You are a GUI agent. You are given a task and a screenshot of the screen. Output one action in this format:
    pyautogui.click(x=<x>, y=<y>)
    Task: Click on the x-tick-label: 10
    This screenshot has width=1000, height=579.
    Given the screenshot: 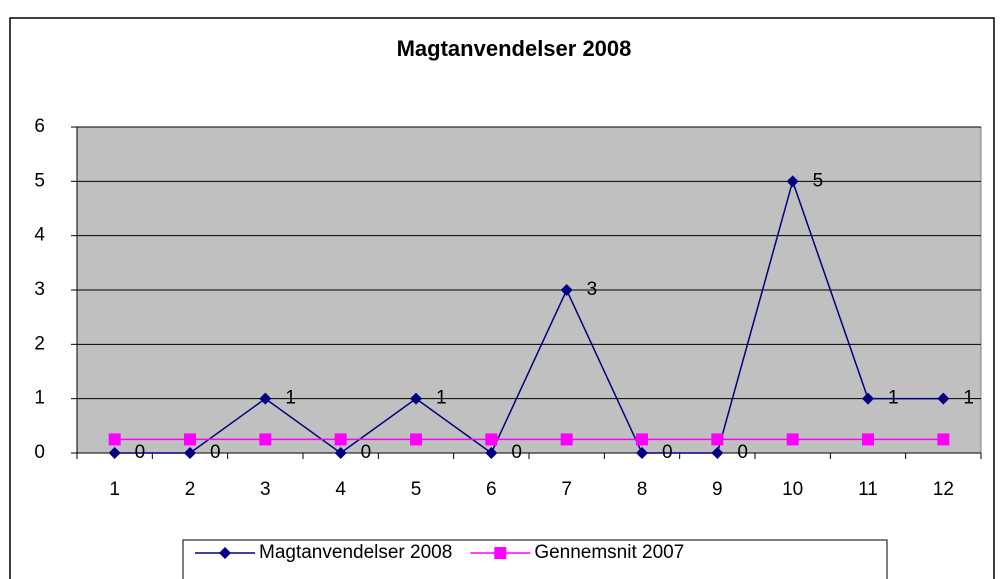 What is the action you would take?
    pyautogui.click(x=792, y=489)
    